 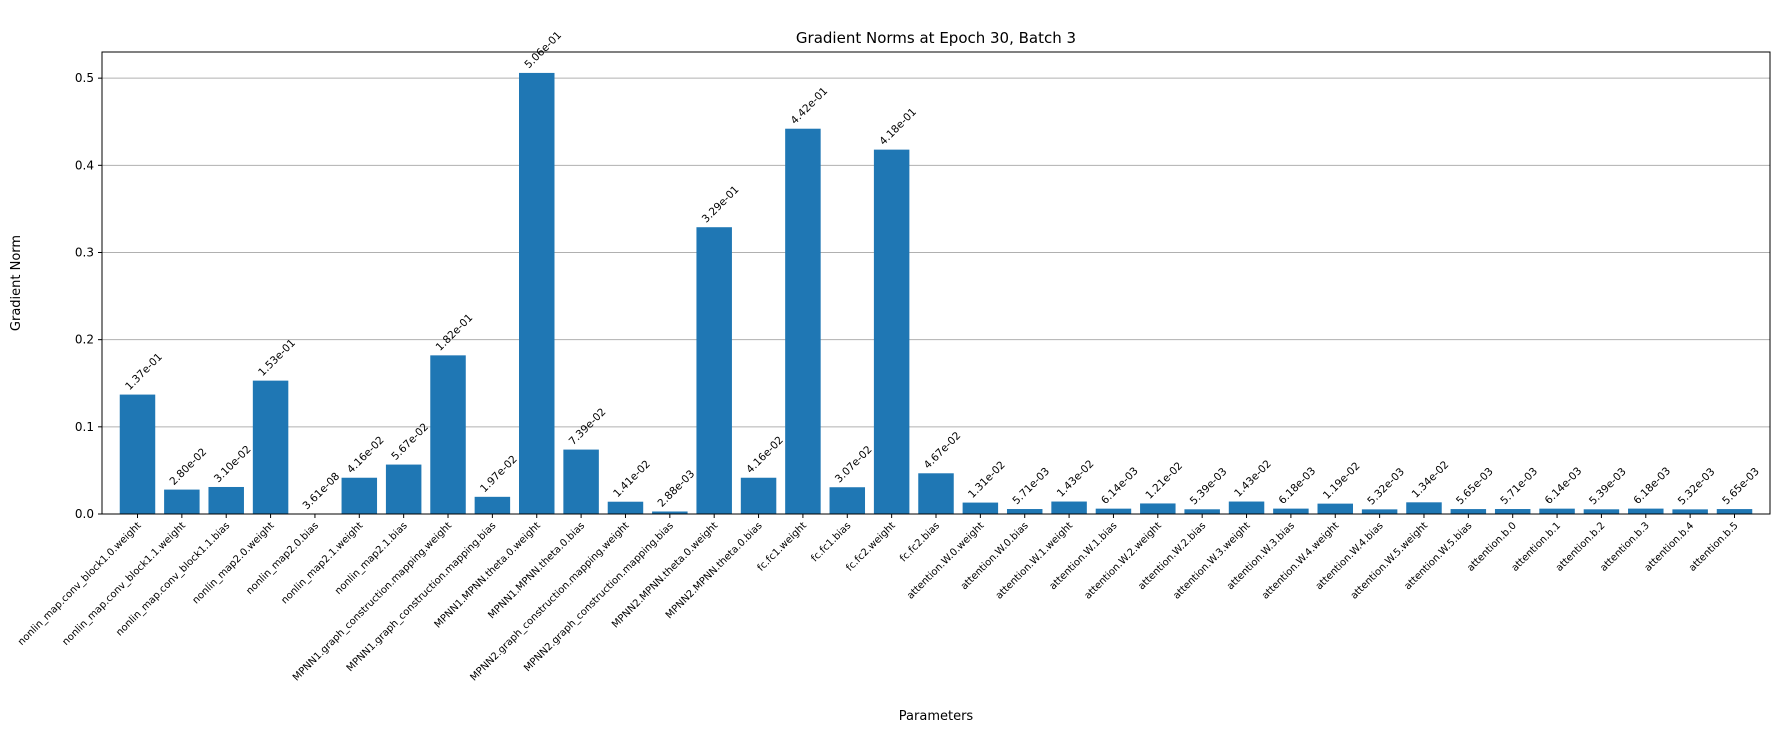 I want to click on y-tick-label: 0.0, so click(x=84, y=514).